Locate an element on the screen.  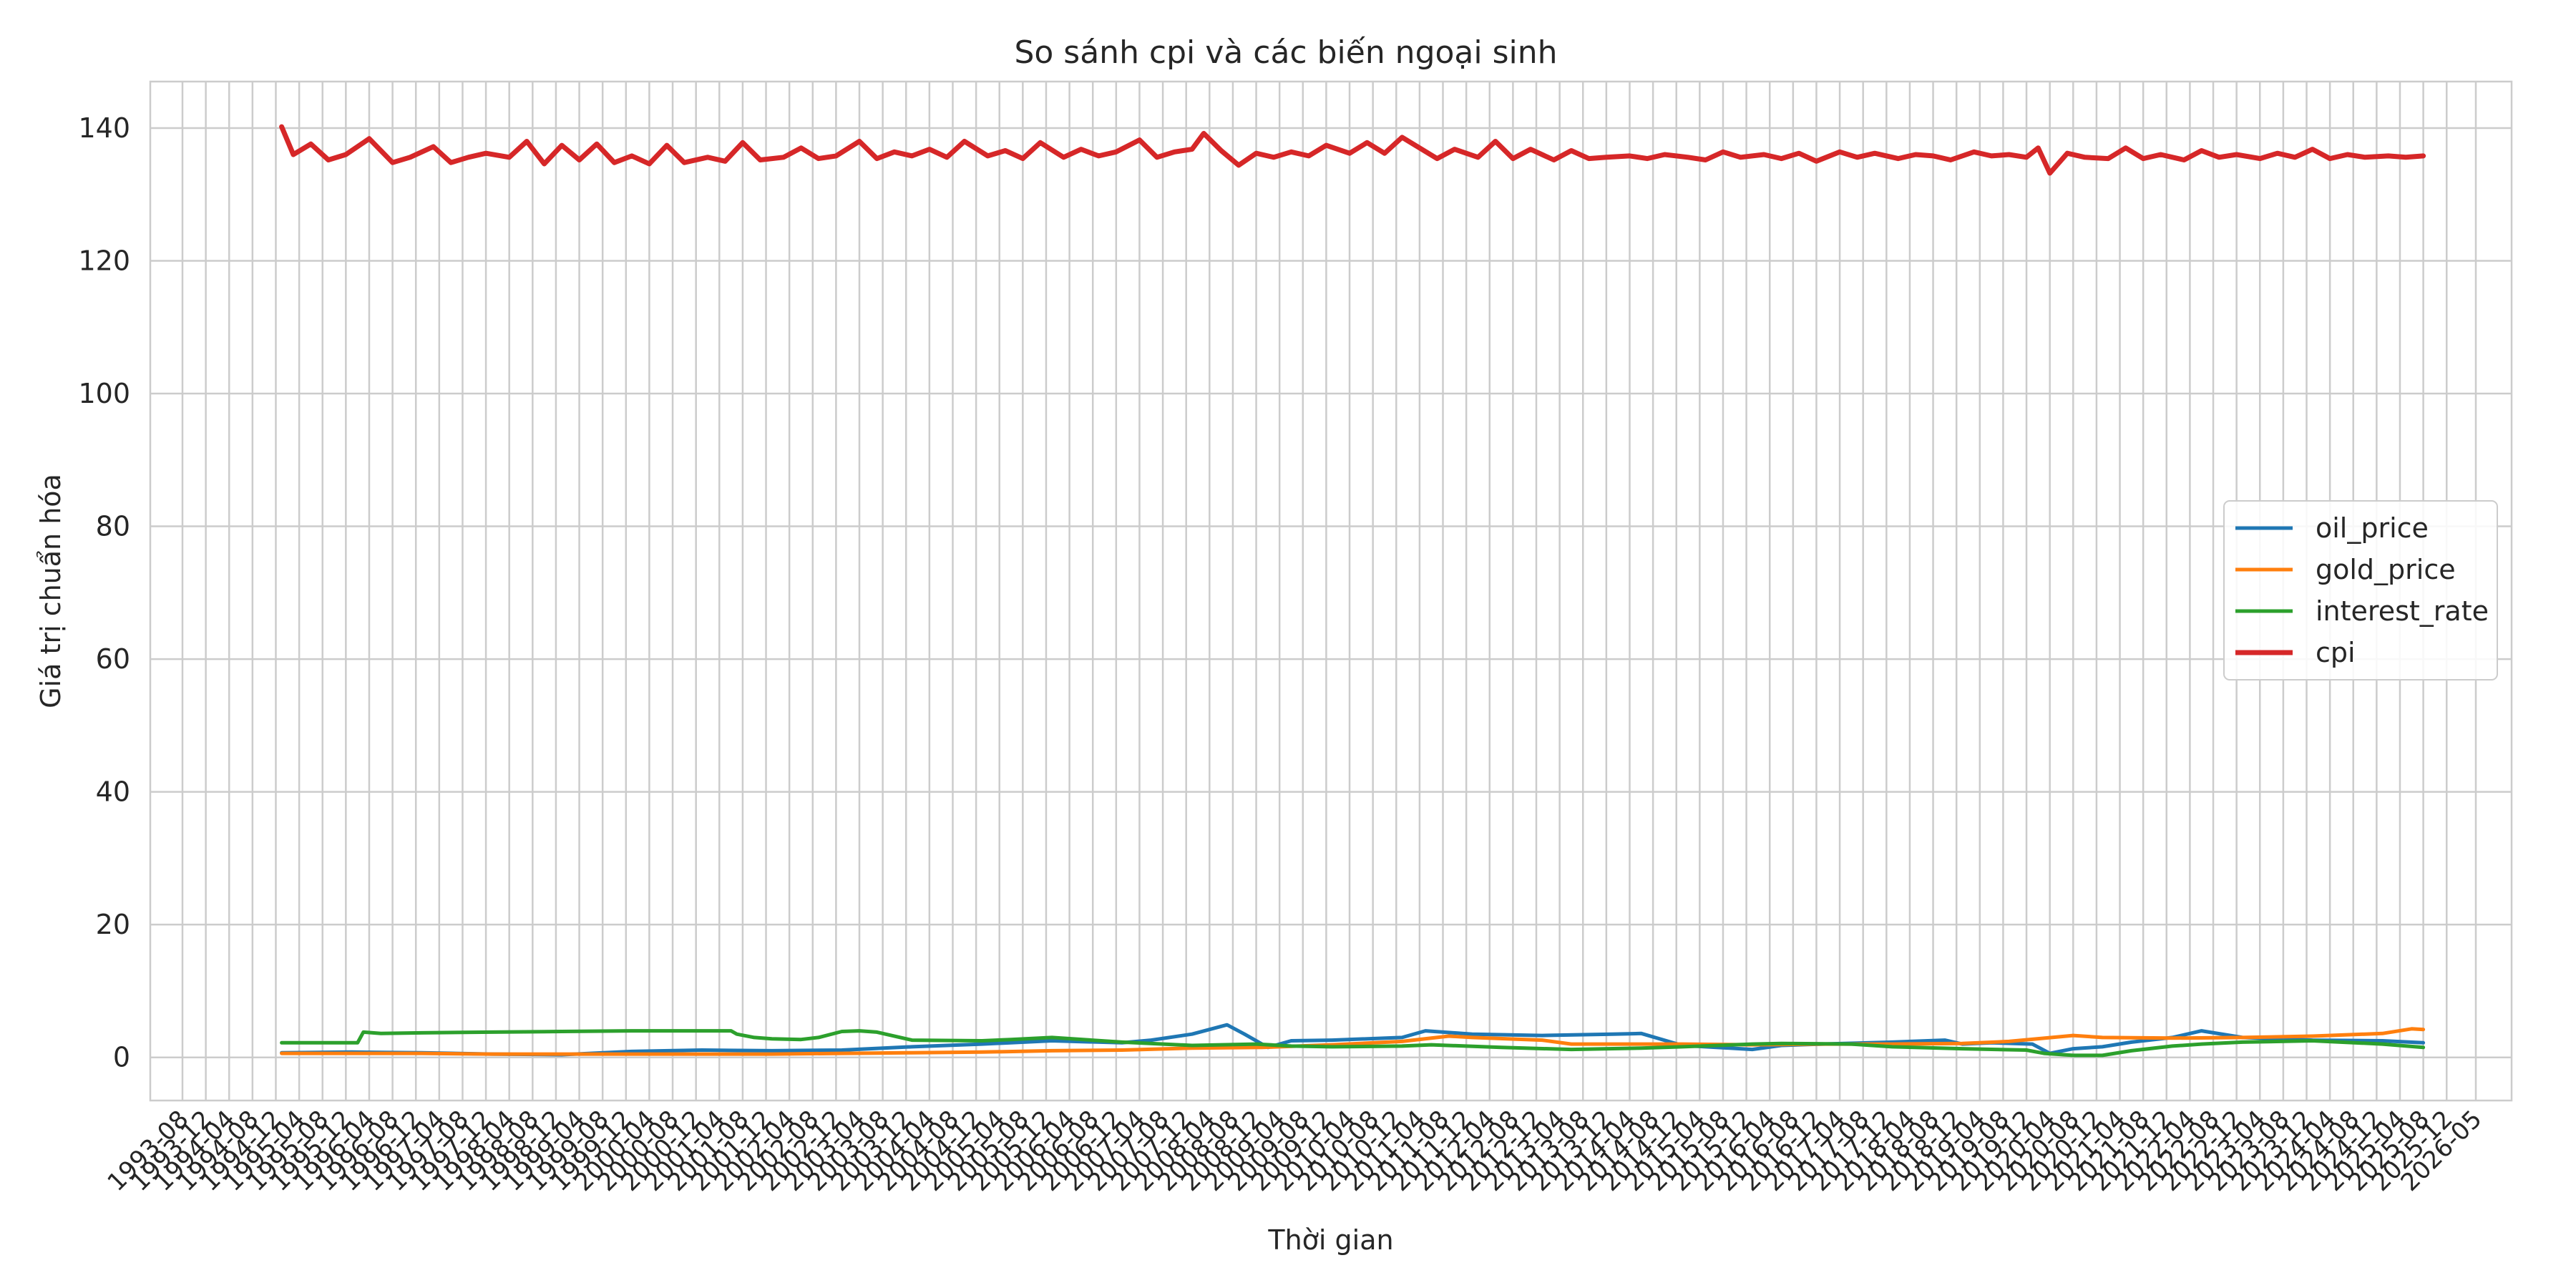
series-line-gold-price is located at coordinates (1353, 1041).